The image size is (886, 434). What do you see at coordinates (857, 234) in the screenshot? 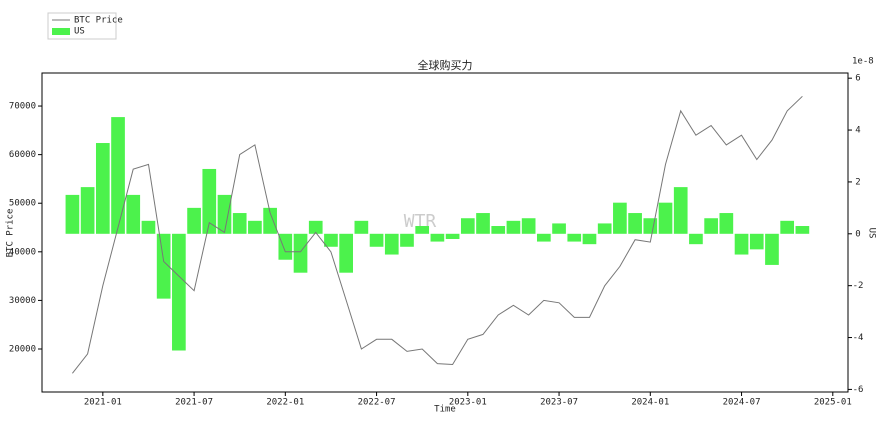
I see `y2-tick-label: 0` at bounding box center [857, 234].